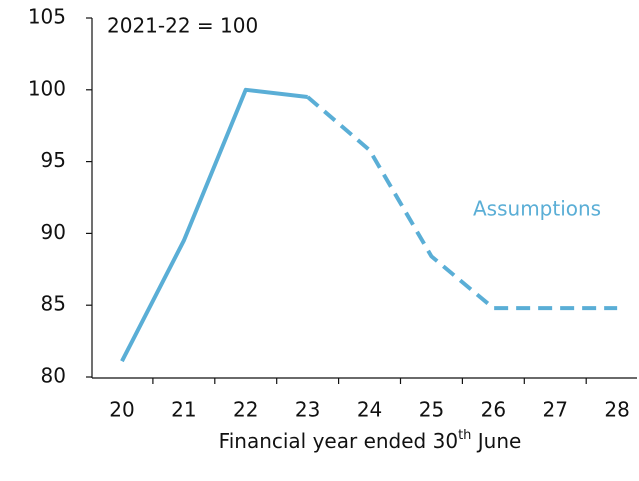 The height and width of the screenshot is (481, 639). What do you see at coordinates (53, 304) in the screenshot?
I see `y-tick-label: 85` at bounding box center [53, 304].